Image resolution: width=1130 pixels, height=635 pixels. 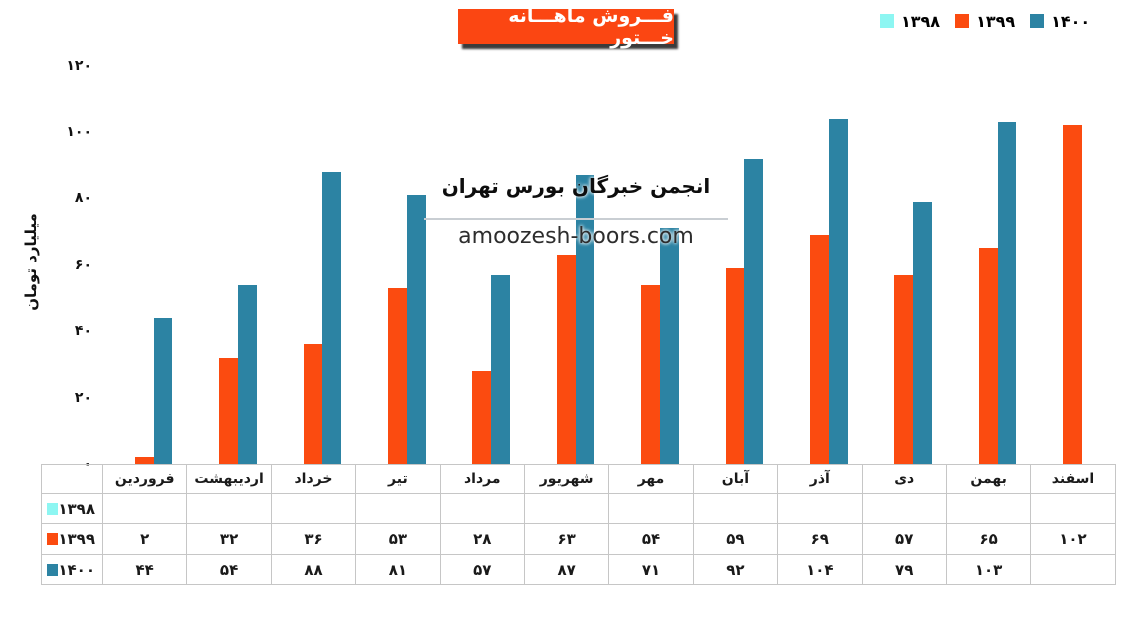 I want to click on y-tick-label: ۶۰, so click(x=83, y=264).